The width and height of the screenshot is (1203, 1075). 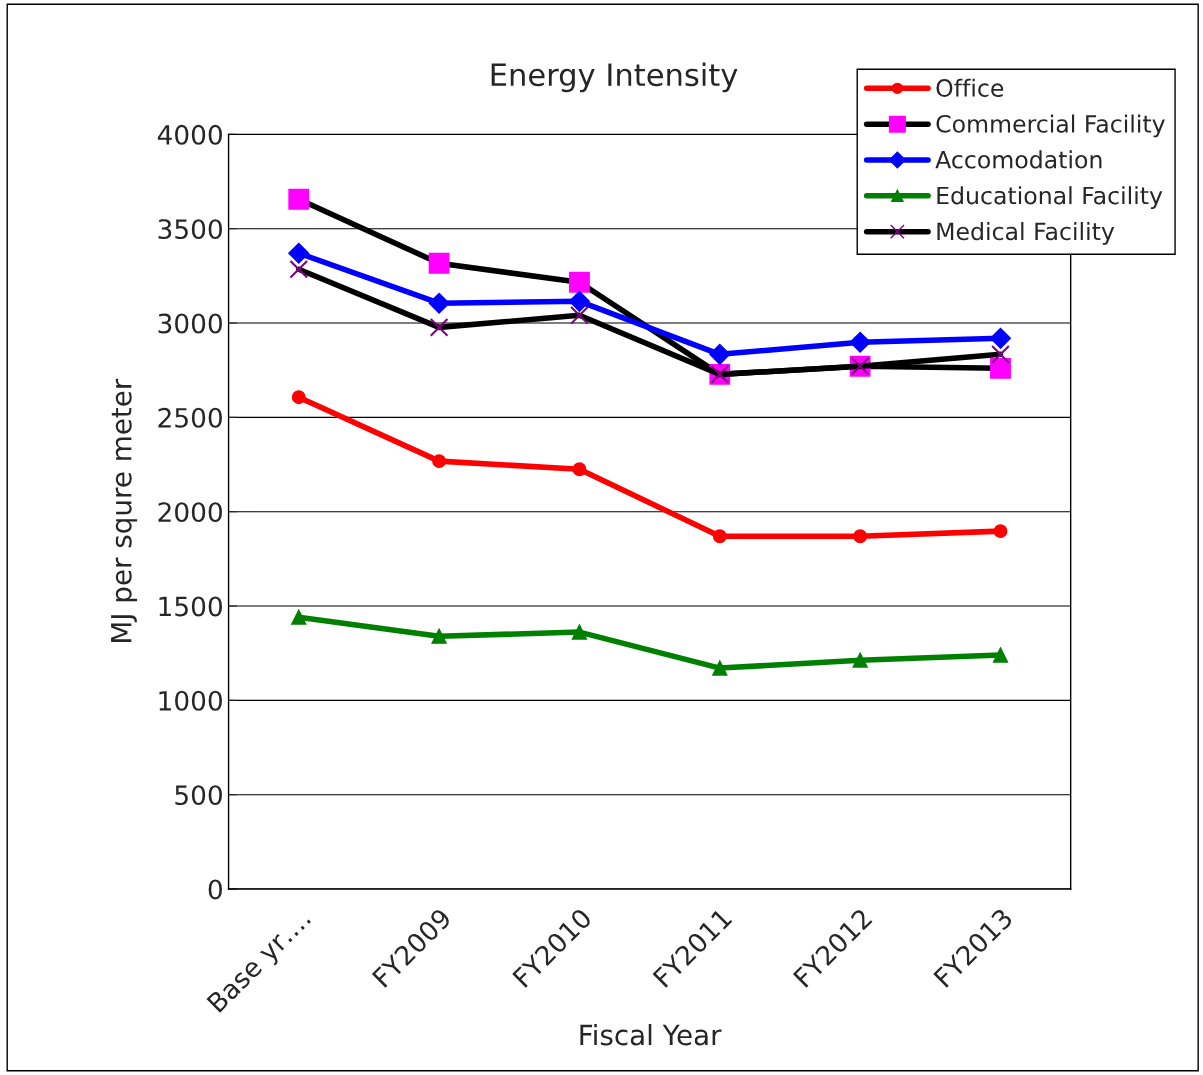 I want to click on y-tick-label: 2000, so click(x=190, y=512).